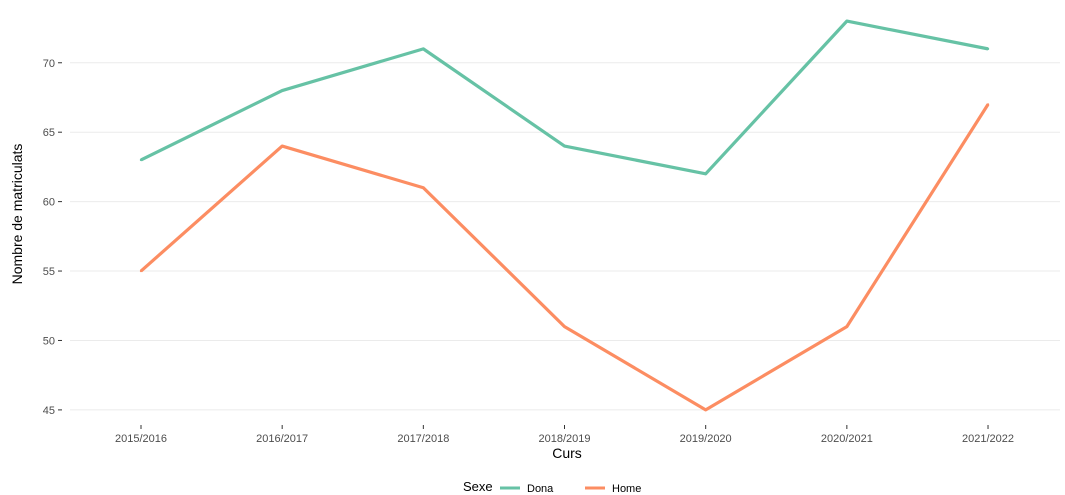  Describe the element at coordinates (706, 439) in the screenshot. I see `x-tick-label: 2019/2020` at that location.